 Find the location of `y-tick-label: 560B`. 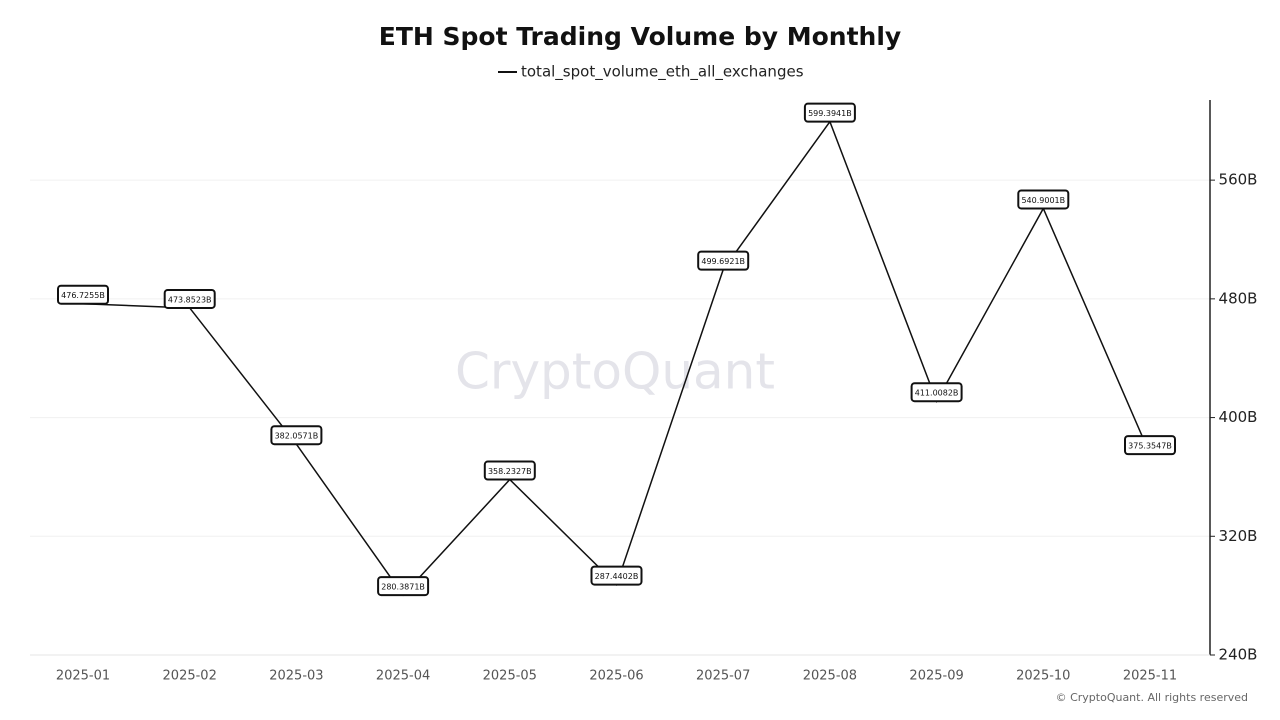

y-tick-label: 560B is located at coordinates (1238, 180).